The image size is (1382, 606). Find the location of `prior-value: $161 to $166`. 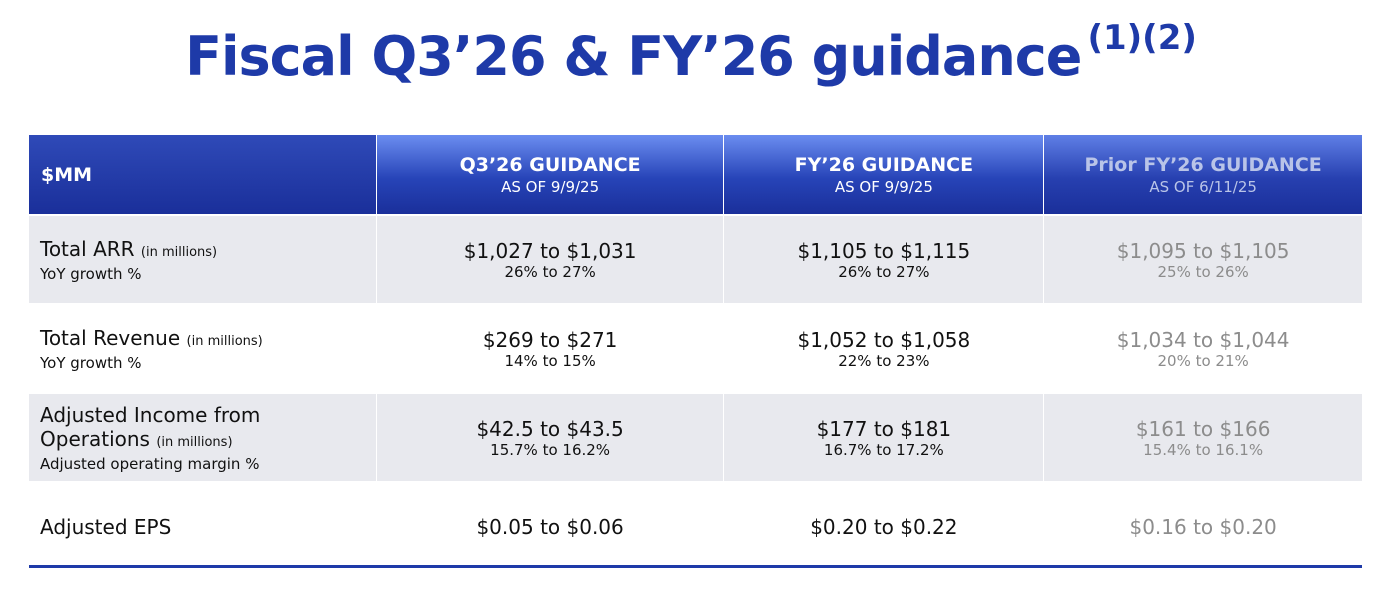

prior-value: $161 to $166 is located at coordinates (1203, 428).